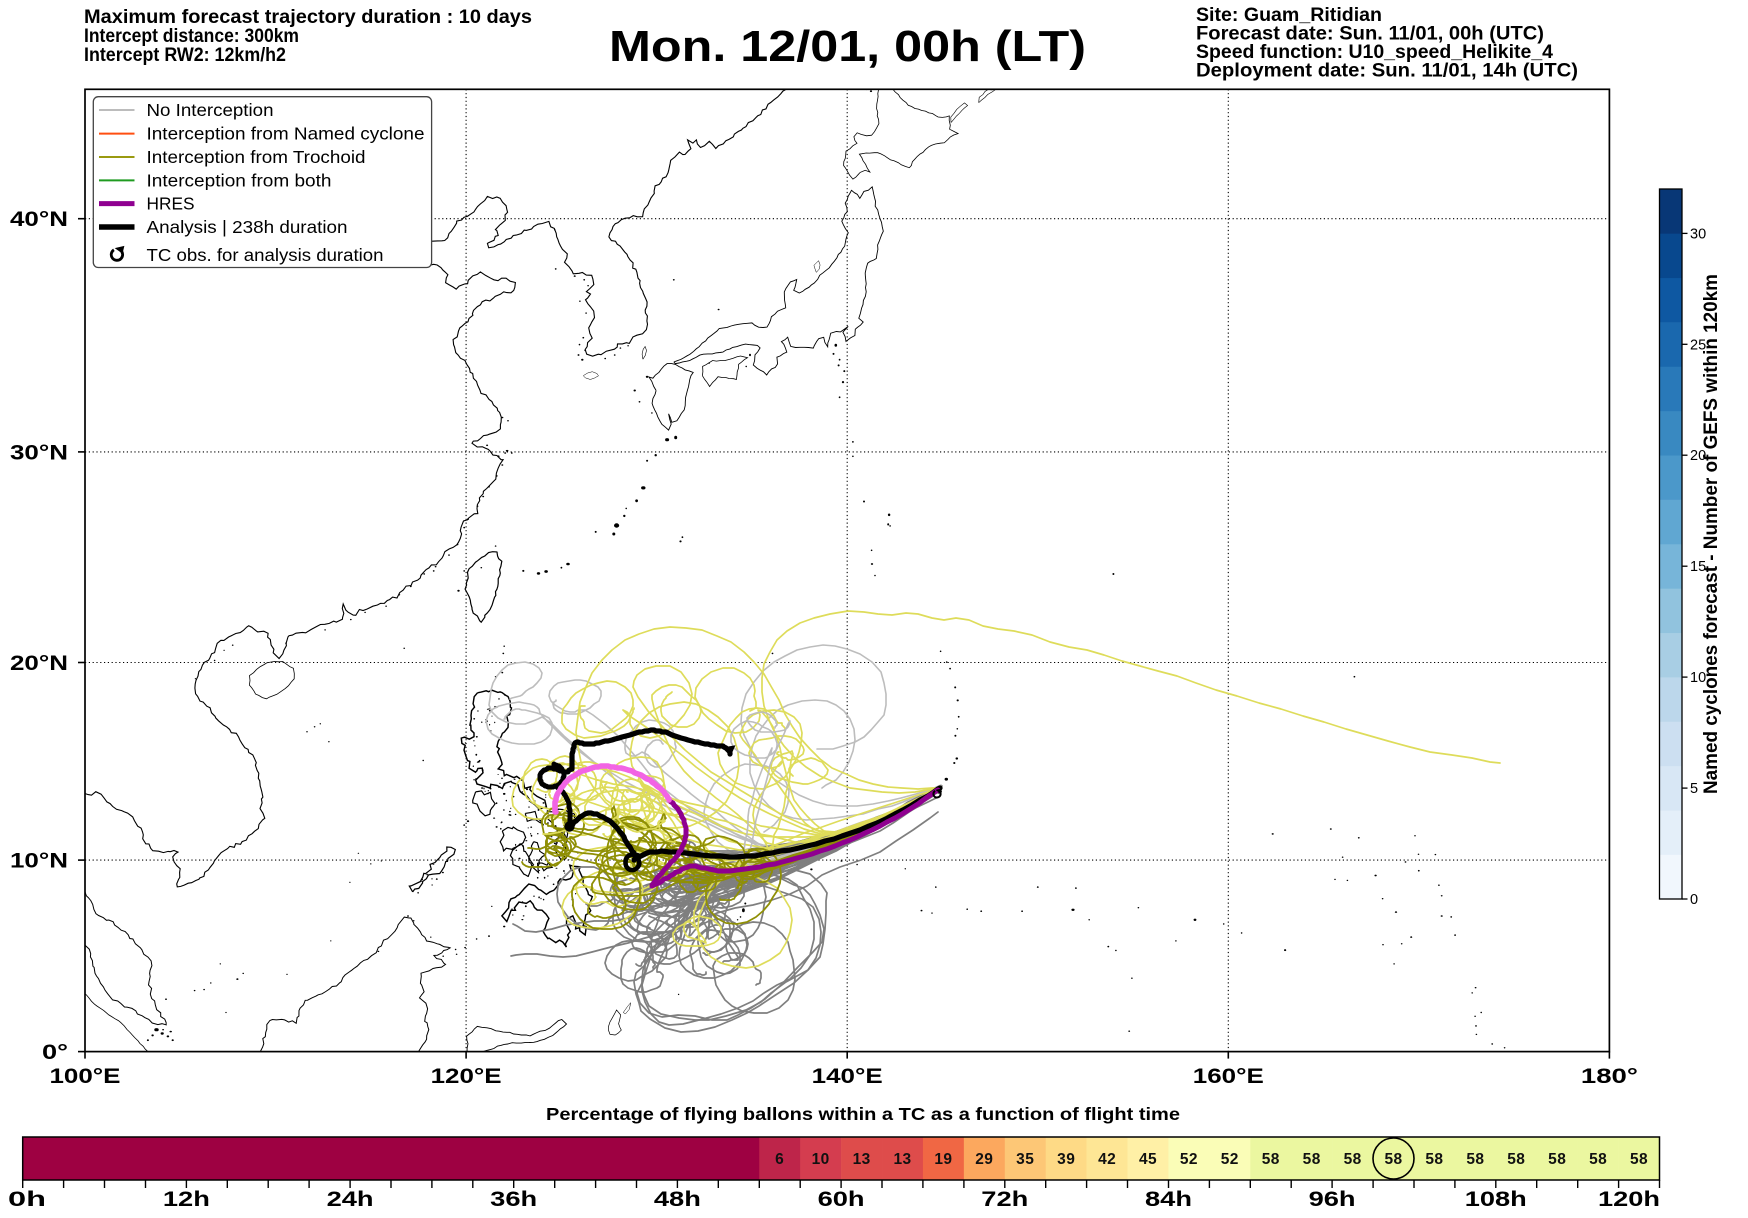 This screenshot has width=1748, height=1218. I want to click on svg-text: 42, so click(1107, 1159).